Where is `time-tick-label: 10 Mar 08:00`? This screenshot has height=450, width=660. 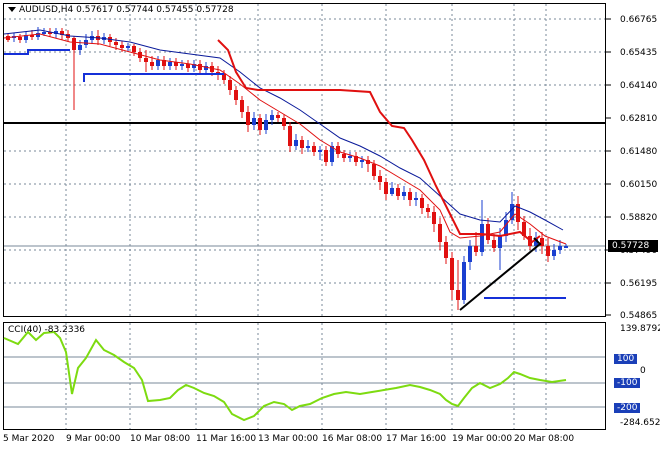 time-tick-label: 10 Mar 08:00 is located at coordinates (160, 439).